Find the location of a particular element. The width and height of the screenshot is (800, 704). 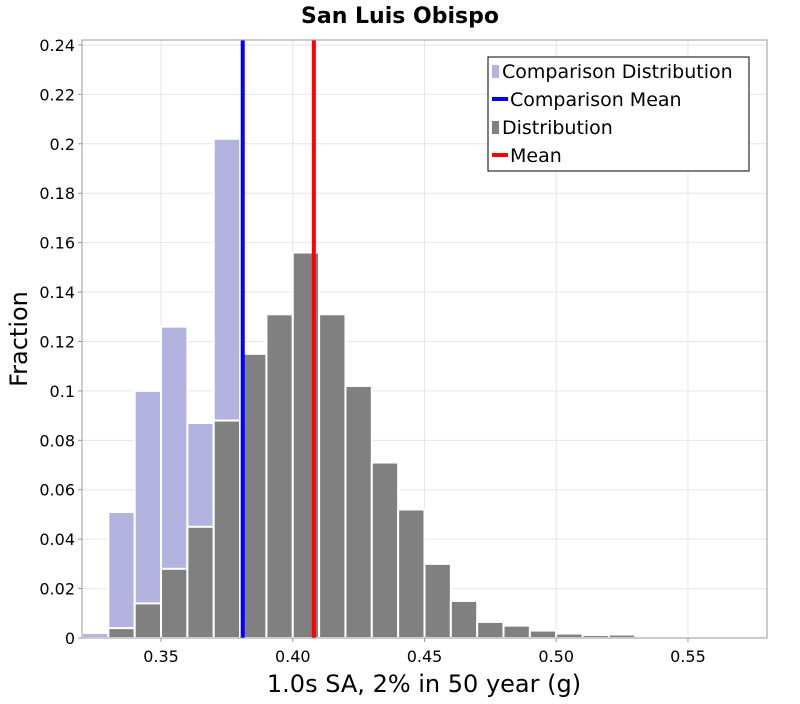

y-tick-label: 0.18 is located at coordinates (57, 193).